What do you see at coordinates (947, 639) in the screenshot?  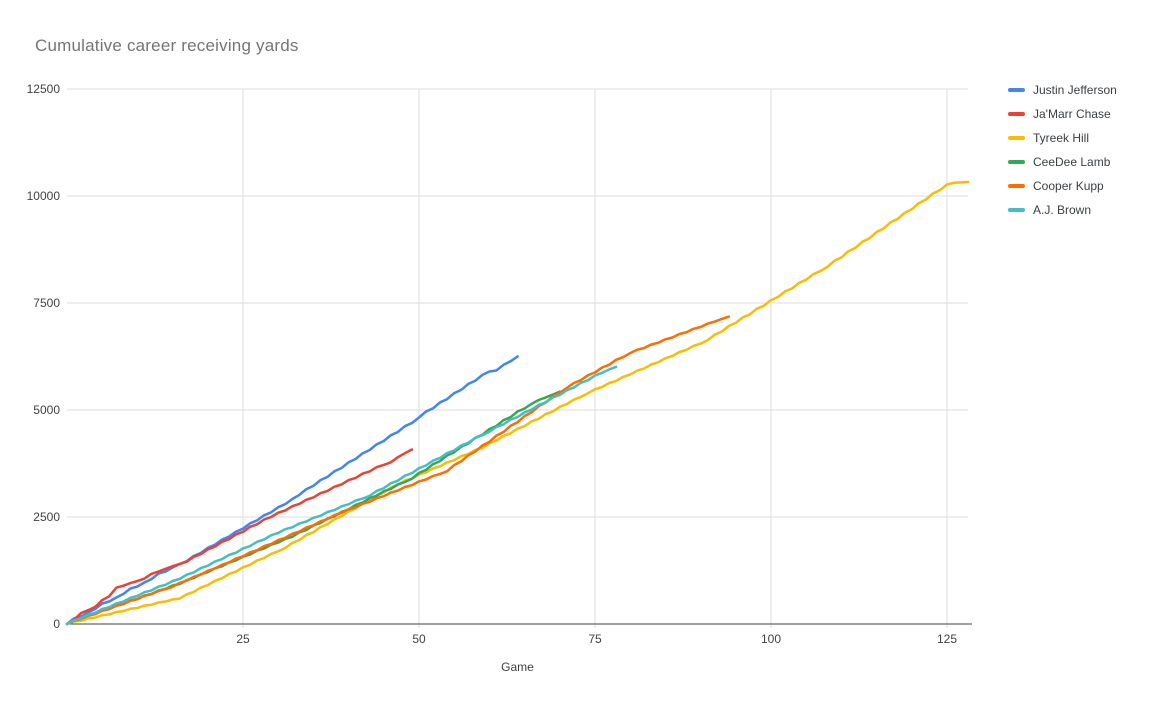 I see `x-tick-label: 125` at bounding box center [947, 639].